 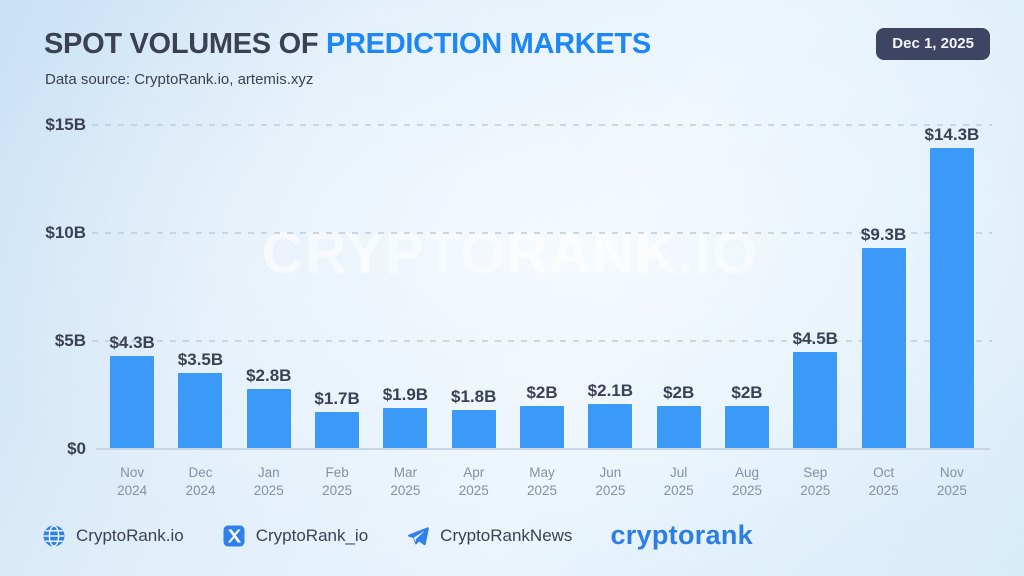 I want to click on footer-link-label: CryptoRank.io, so click(x=130, y=535).